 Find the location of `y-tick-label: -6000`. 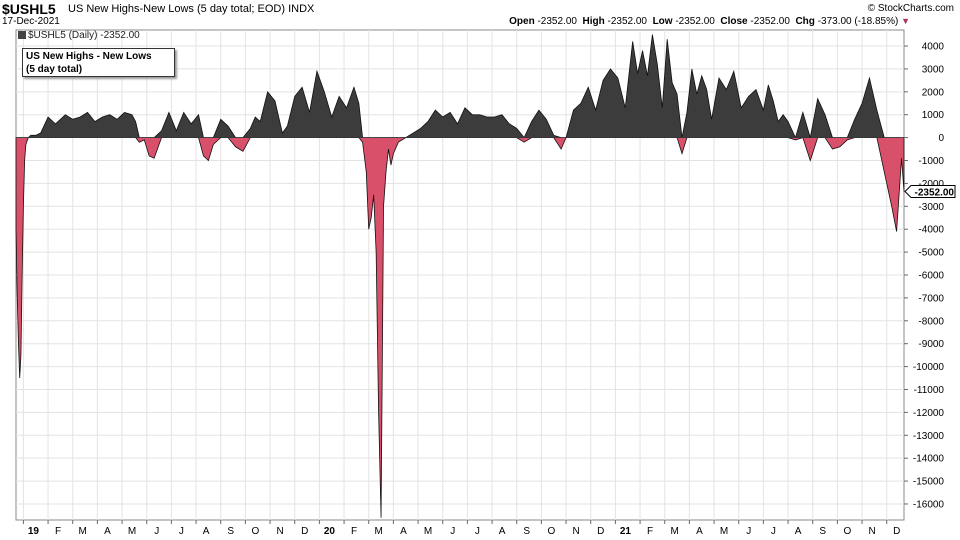

y-tick-label: -6000 is located at coordinates (931, 276).